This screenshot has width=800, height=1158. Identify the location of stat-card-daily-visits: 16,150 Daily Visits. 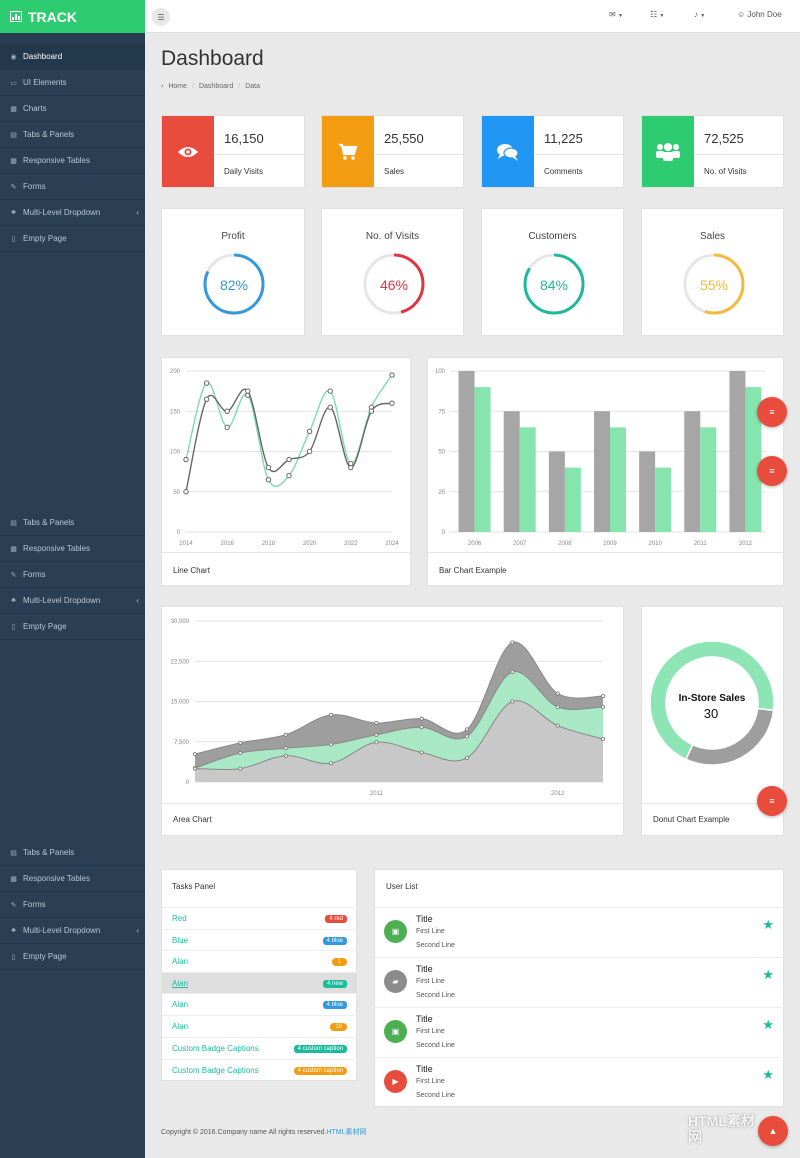
(233, 151).